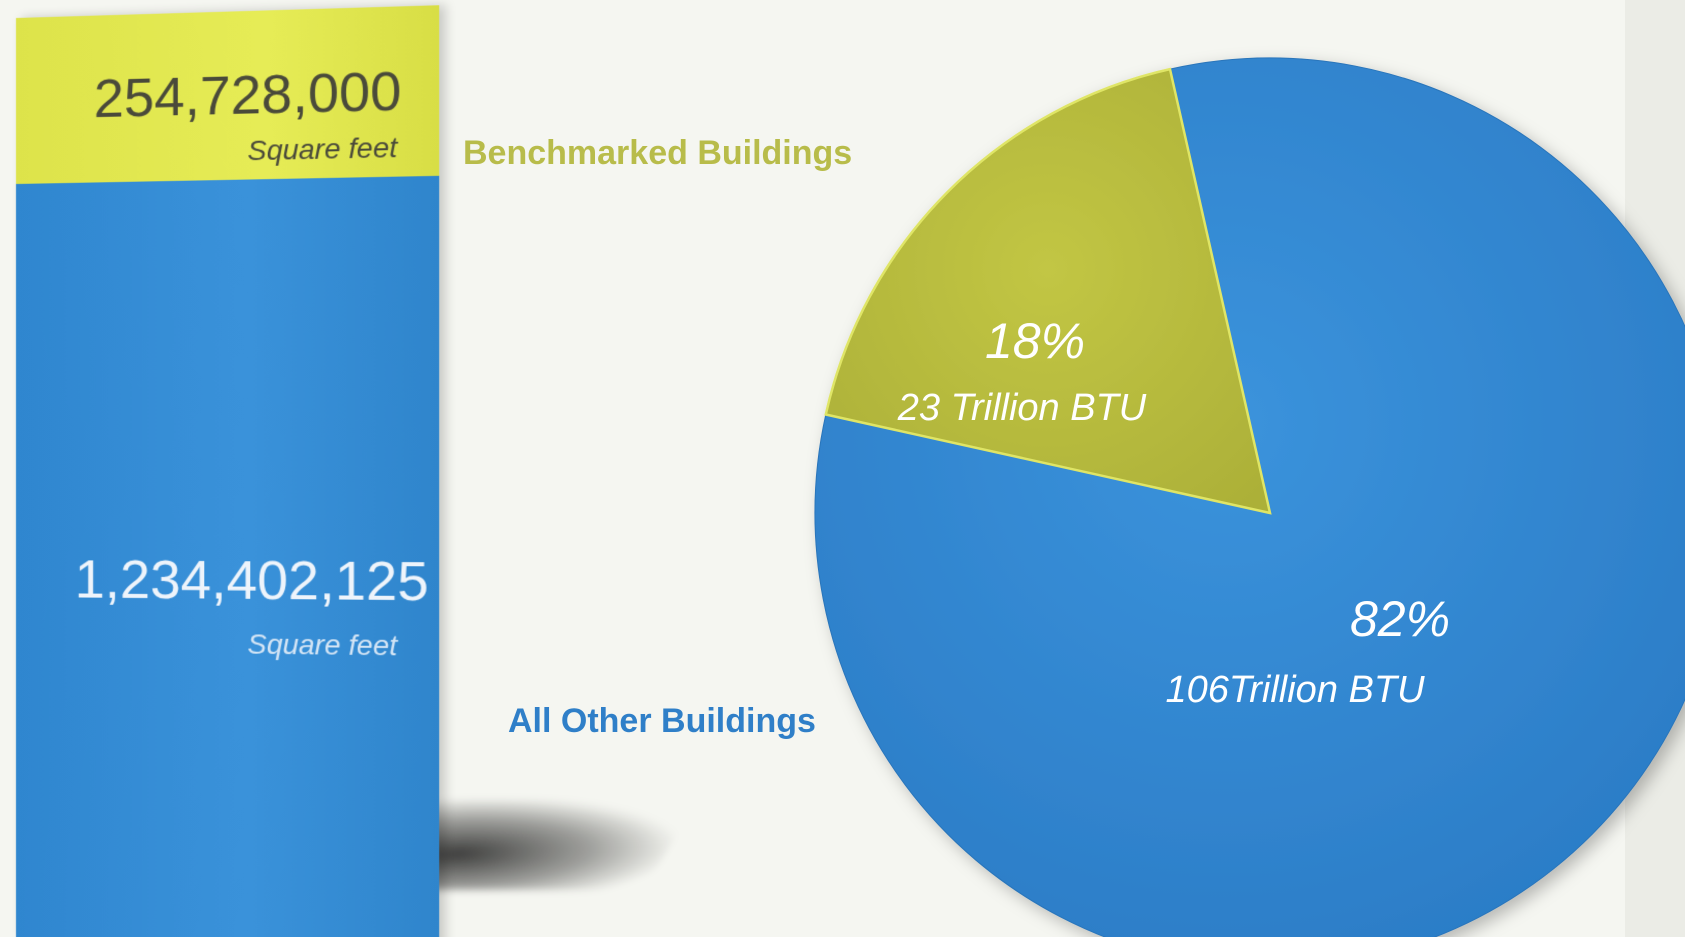 Image resolution: width=1685 pixels, height=937 pixels. Describe the element at coordinates (1655, 468) in the screenshot. I see `background-strip` at that location.